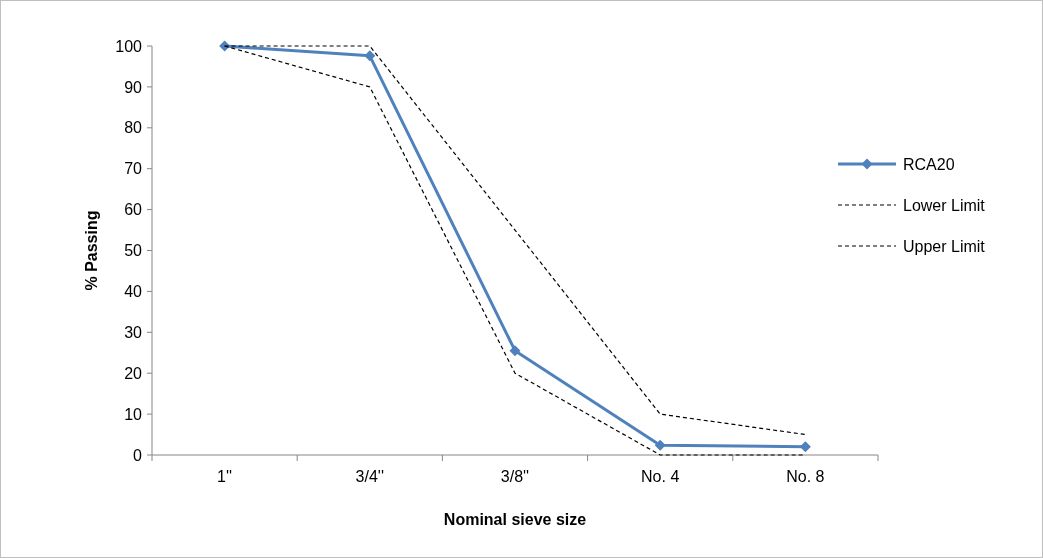 Image resolution: width=1043 pixels, height=558 pixels. Describe the element at coordinates (133, 251) in the screenshot. I see `y-tick-label: 50` at that location.